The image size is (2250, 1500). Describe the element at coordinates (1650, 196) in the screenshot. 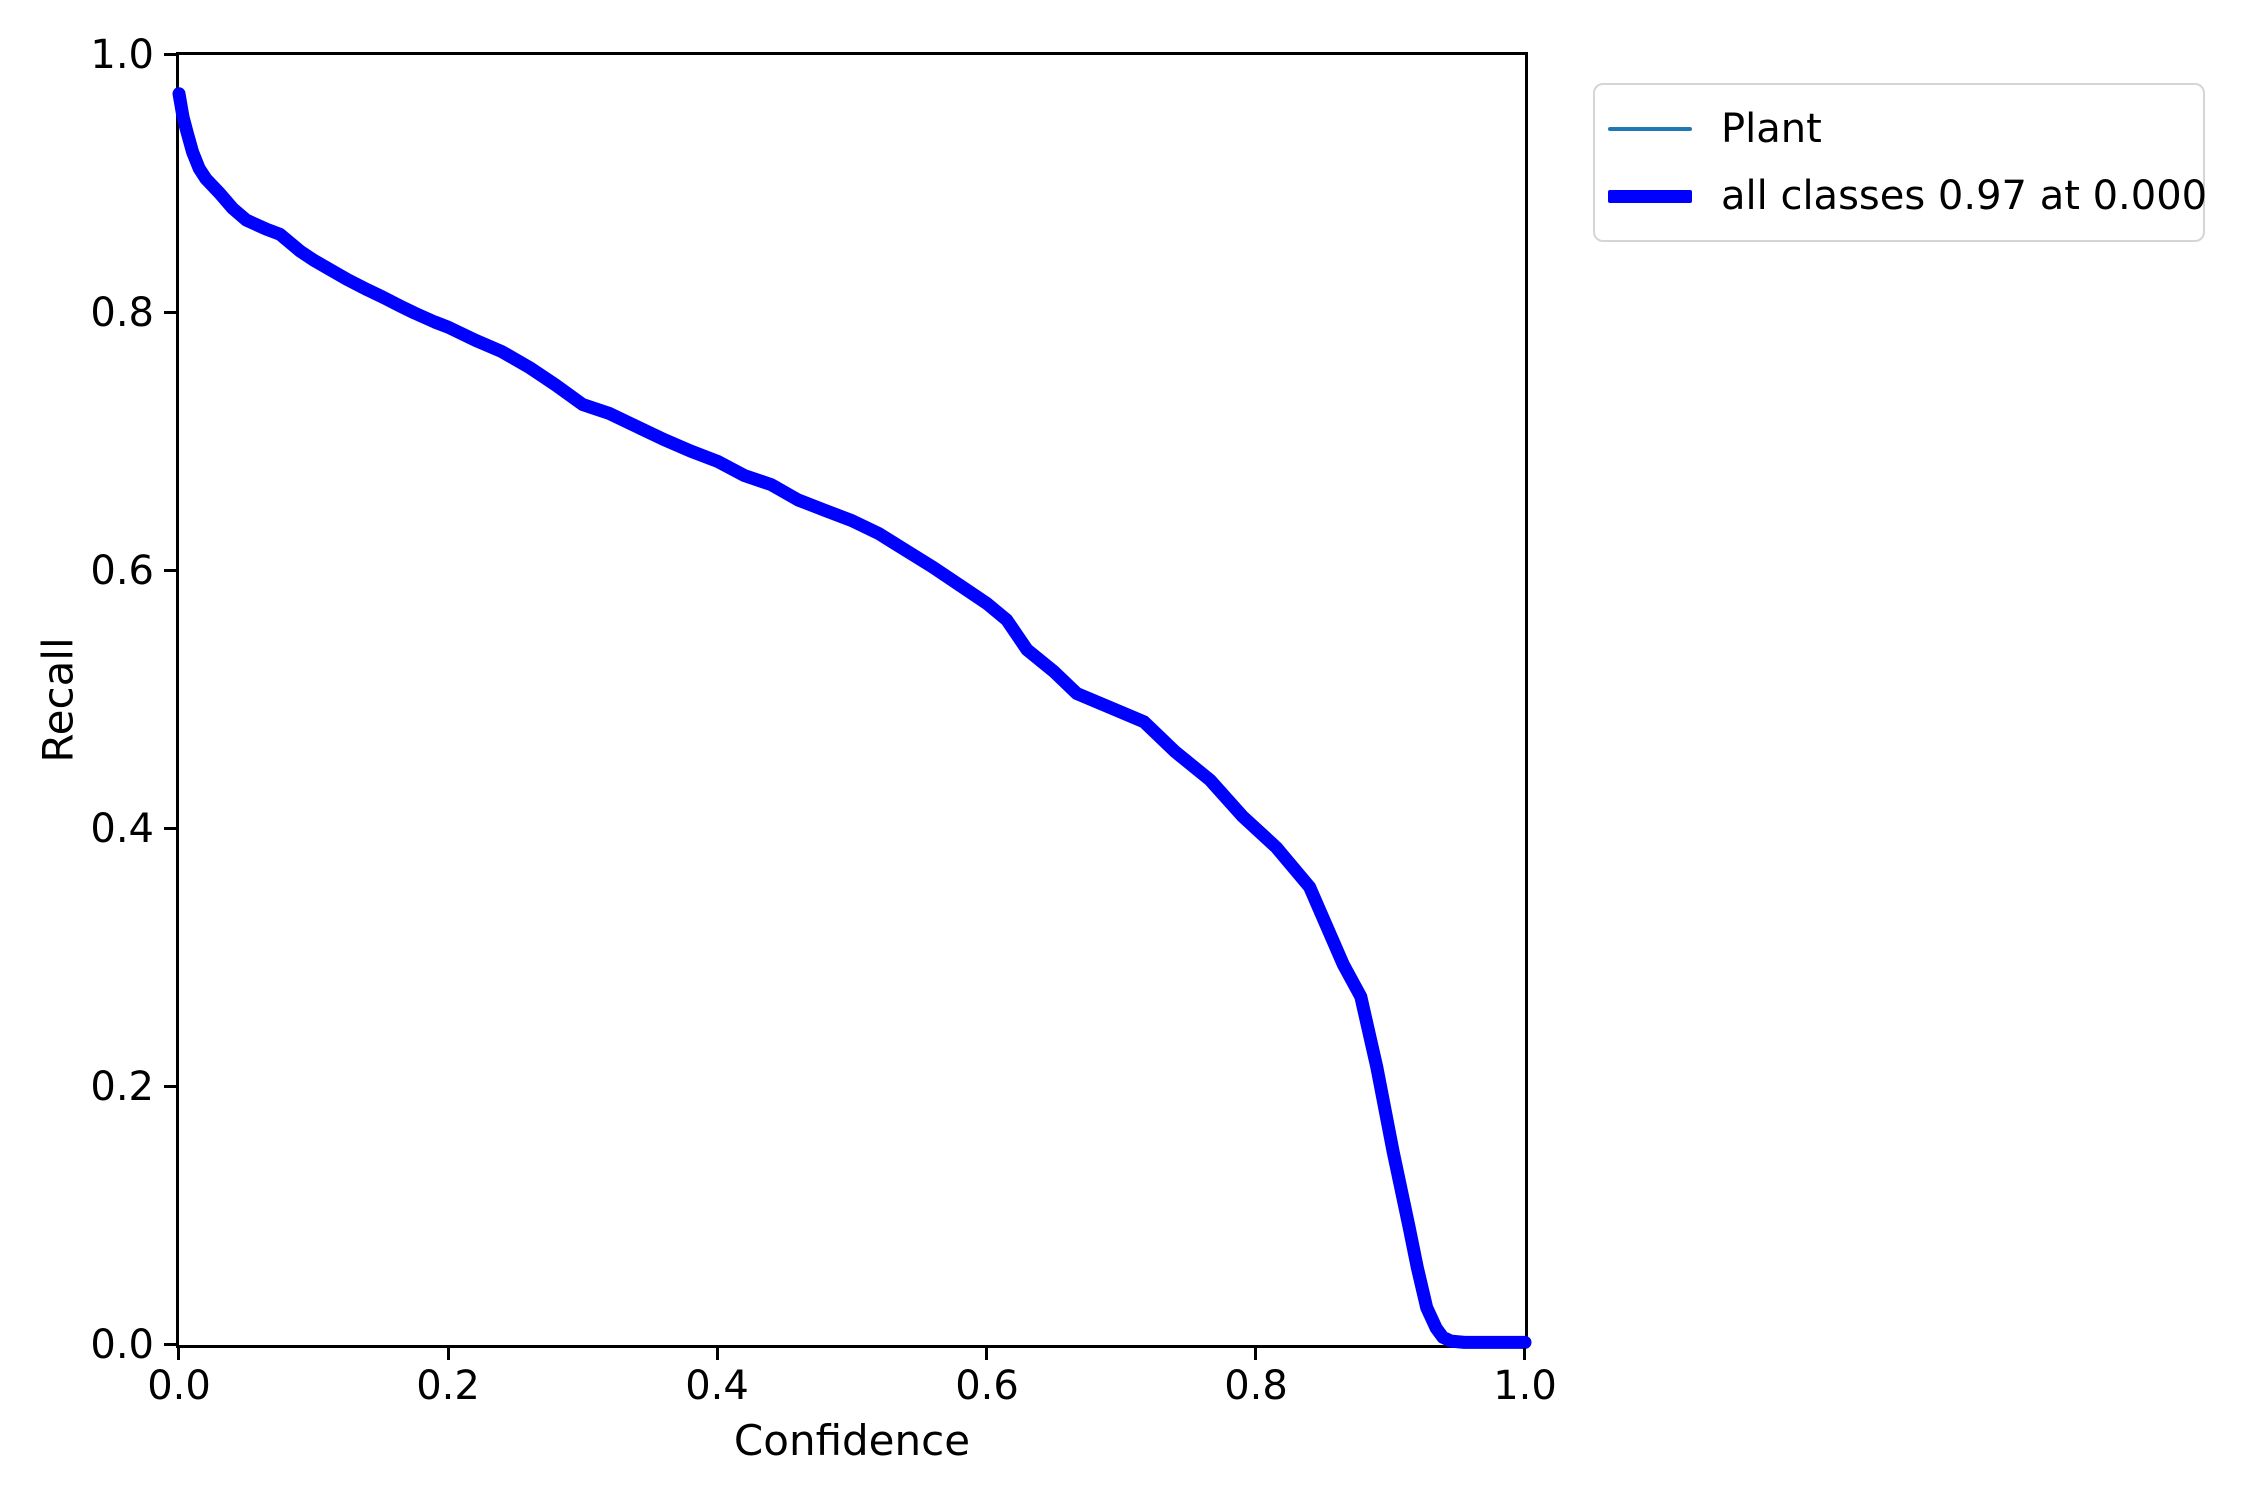

I see `legend-line-sample-all-classes` at that location.